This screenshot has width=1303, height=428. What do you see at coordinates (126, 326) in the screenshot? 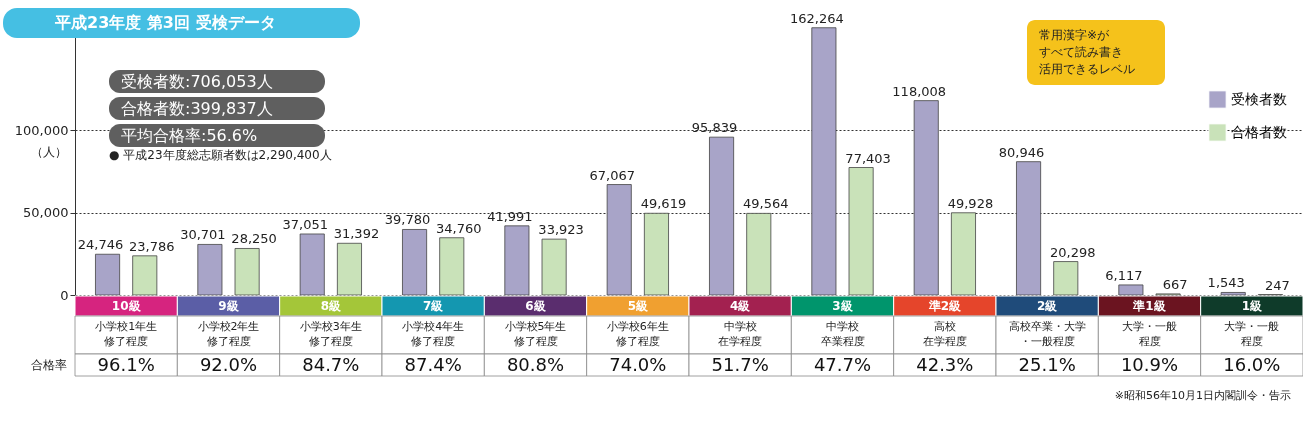
I see `text: 小学校1年生` at bounding box center [126, 326].